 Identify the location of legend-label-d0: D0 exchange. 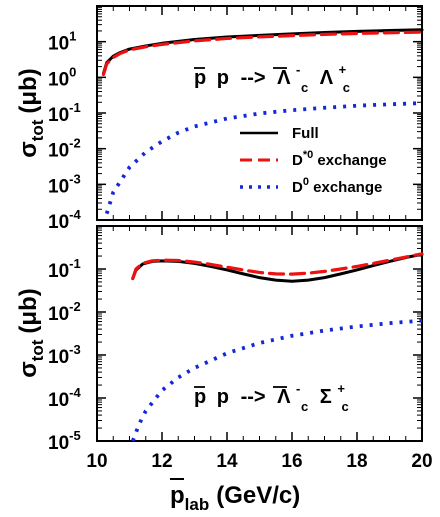
(337, 186).